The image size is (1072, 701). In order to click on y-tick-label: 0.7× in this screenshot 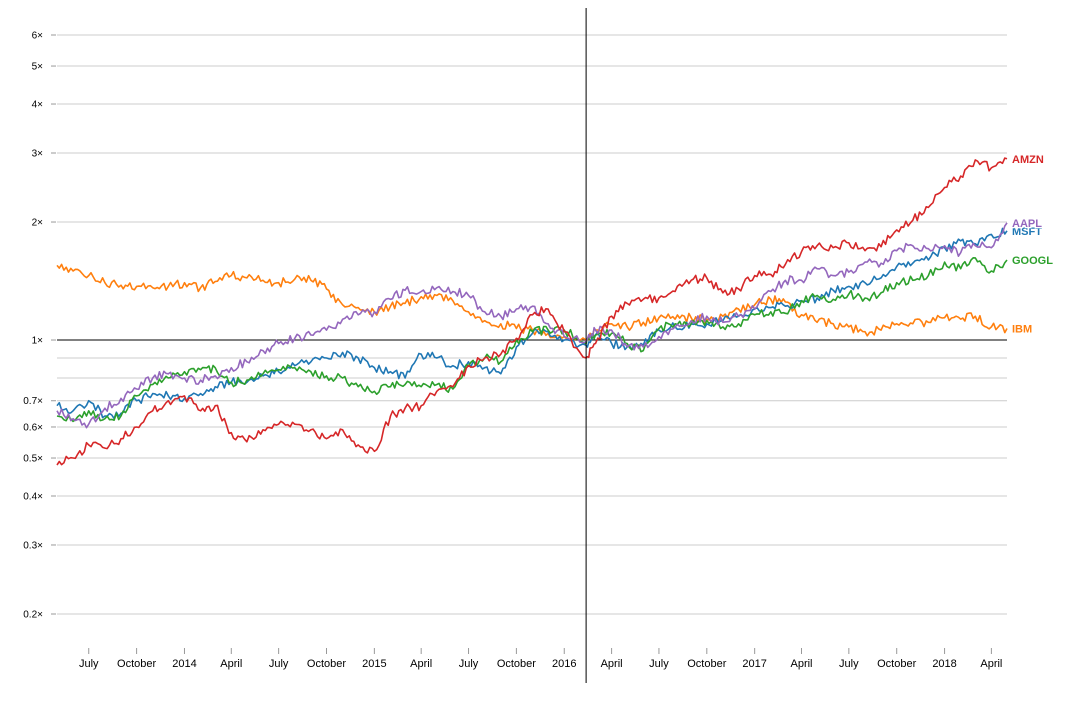, I will do `click(33, 401)`.